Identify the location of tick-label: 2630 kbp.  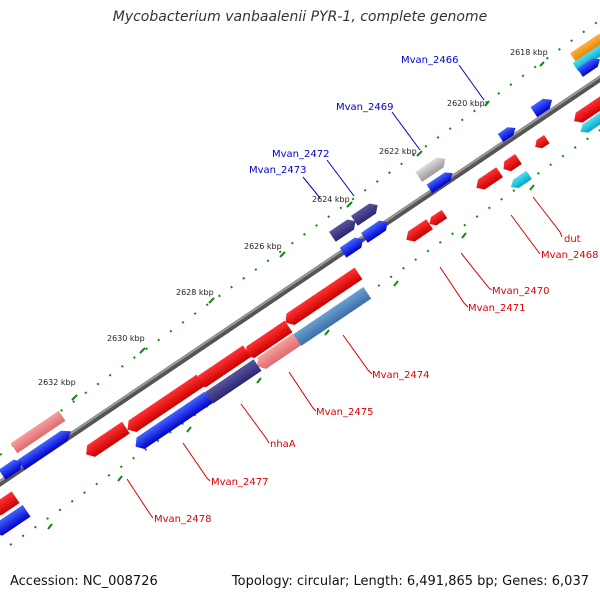
(126, 338).